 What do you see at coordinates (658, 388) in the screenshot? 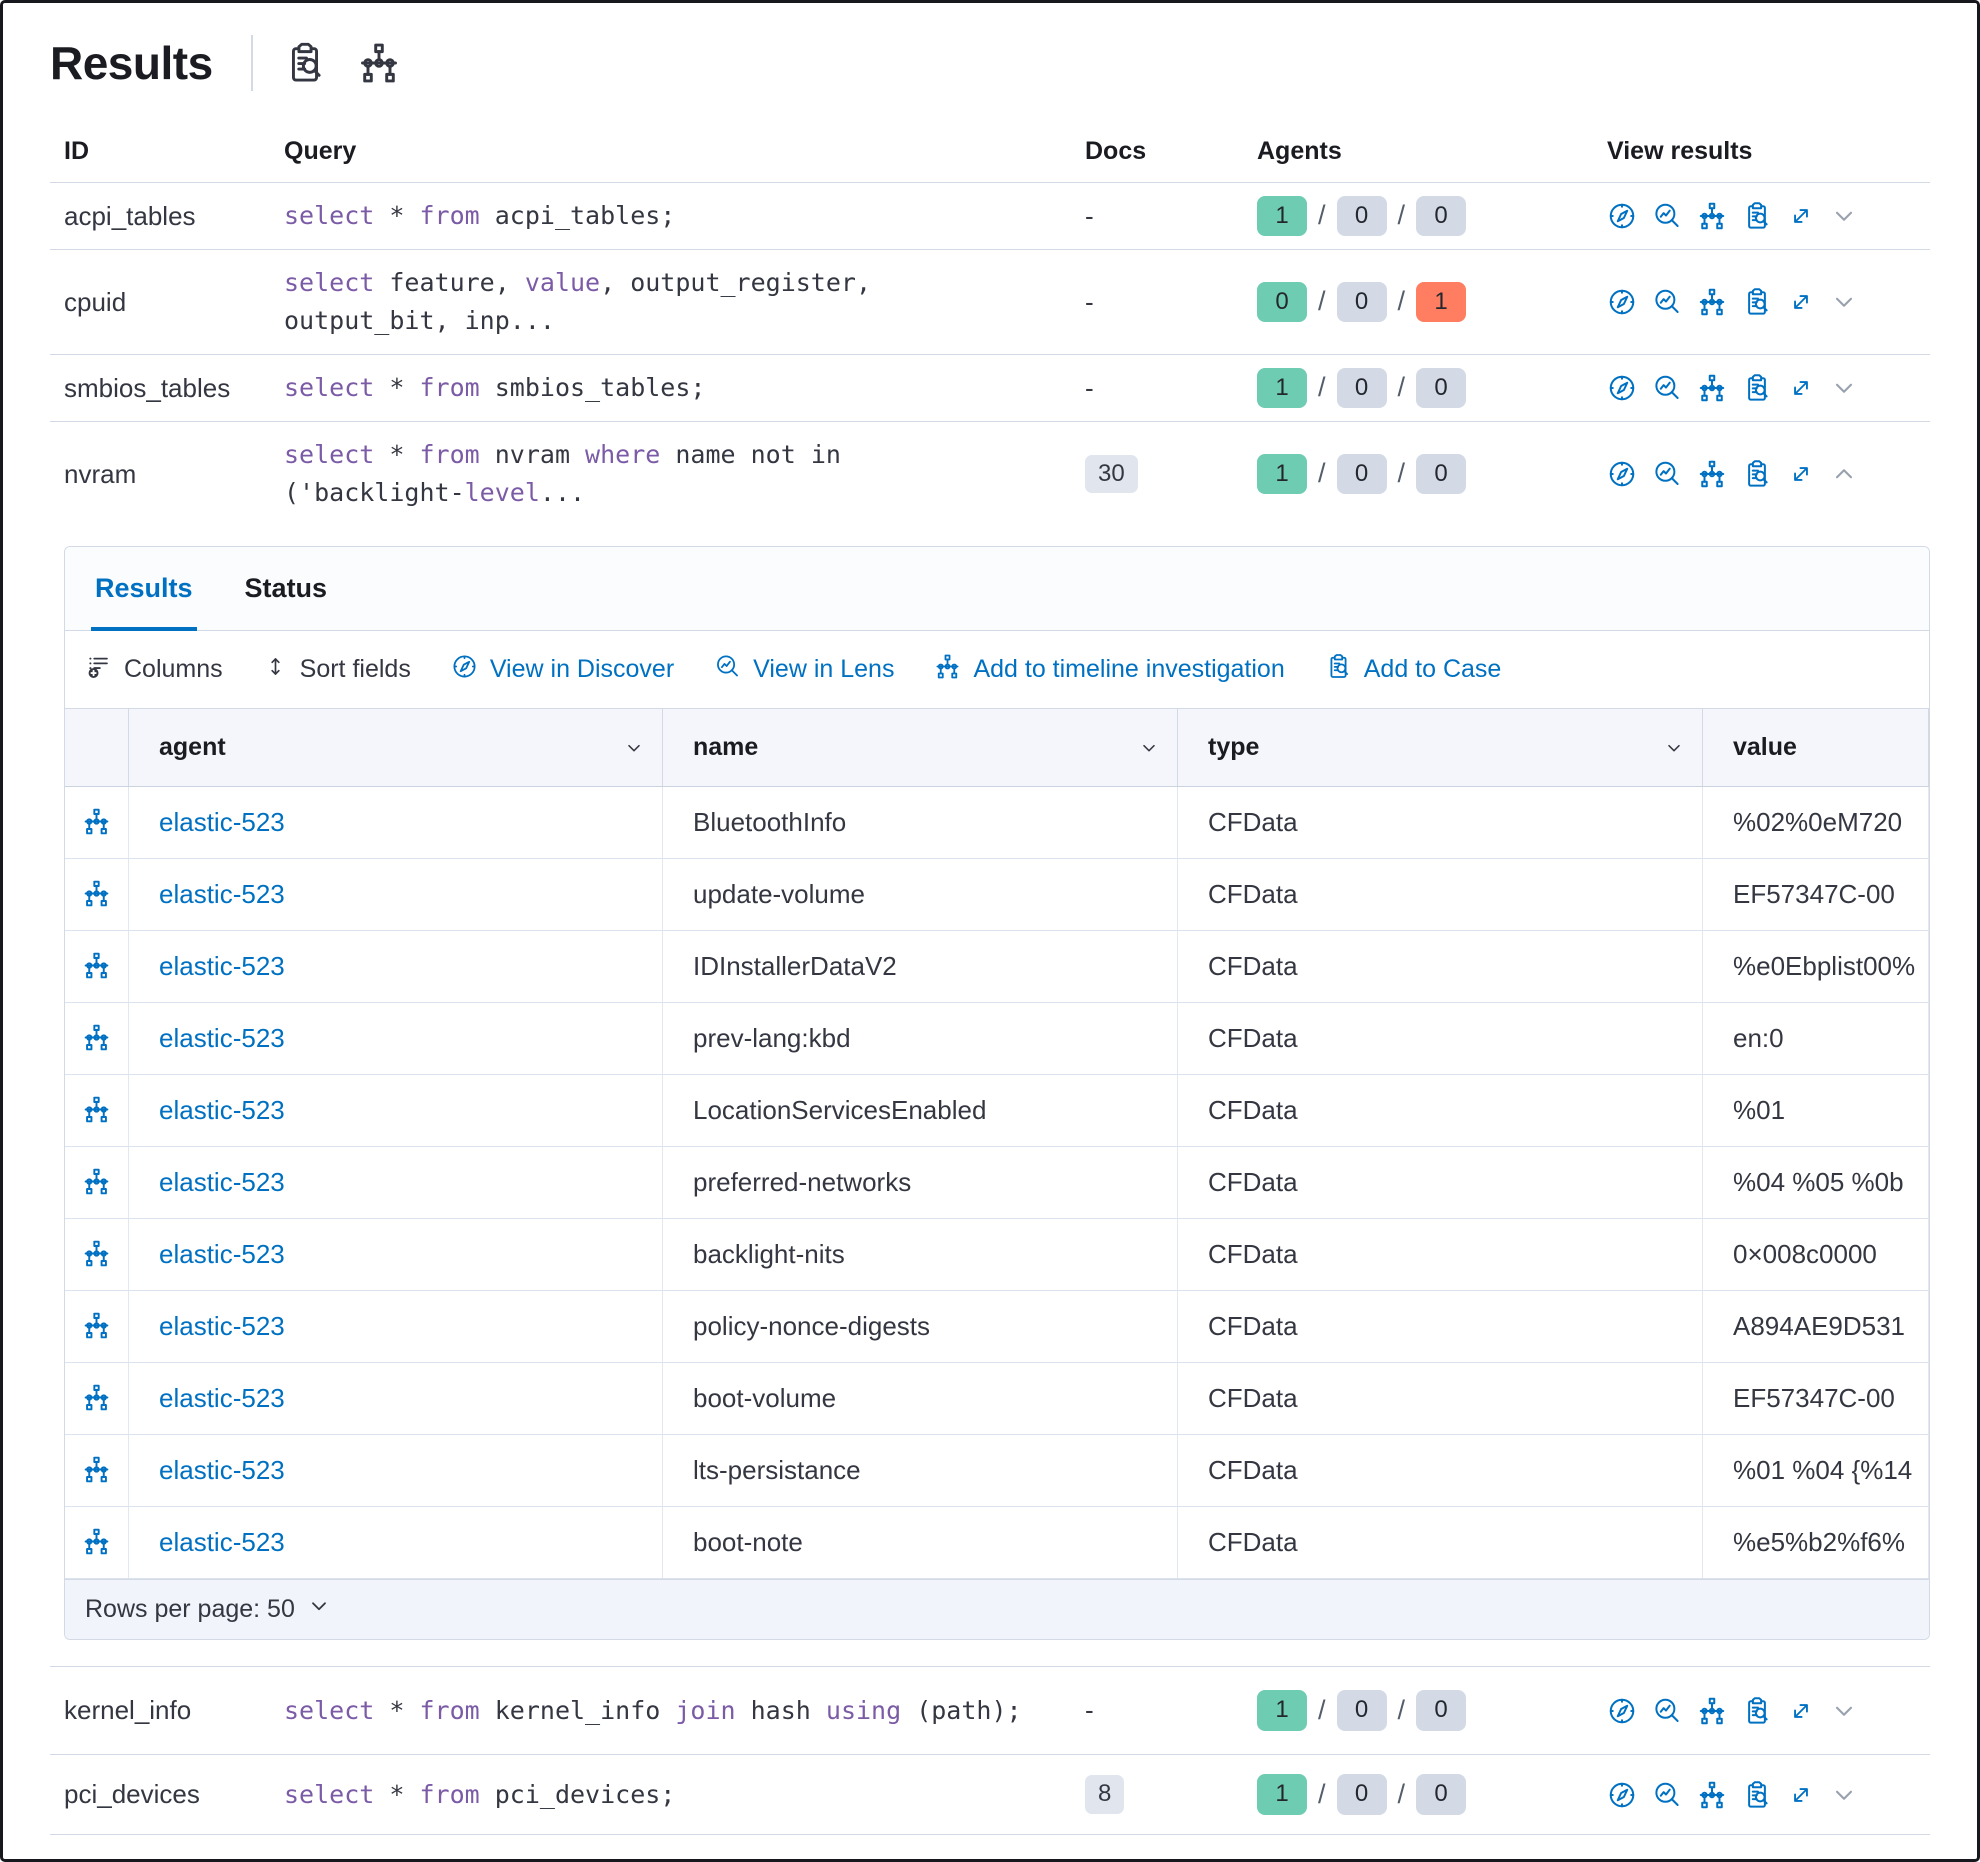
I see `query-sql: select * from smbios_tables;` at bounding box center [658, 388].